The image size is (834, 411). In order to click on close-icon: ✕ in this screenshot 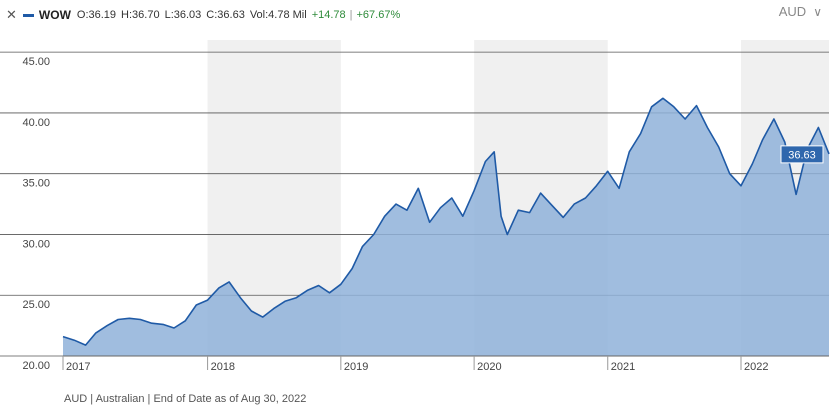, I will do `click(11, 14)`.